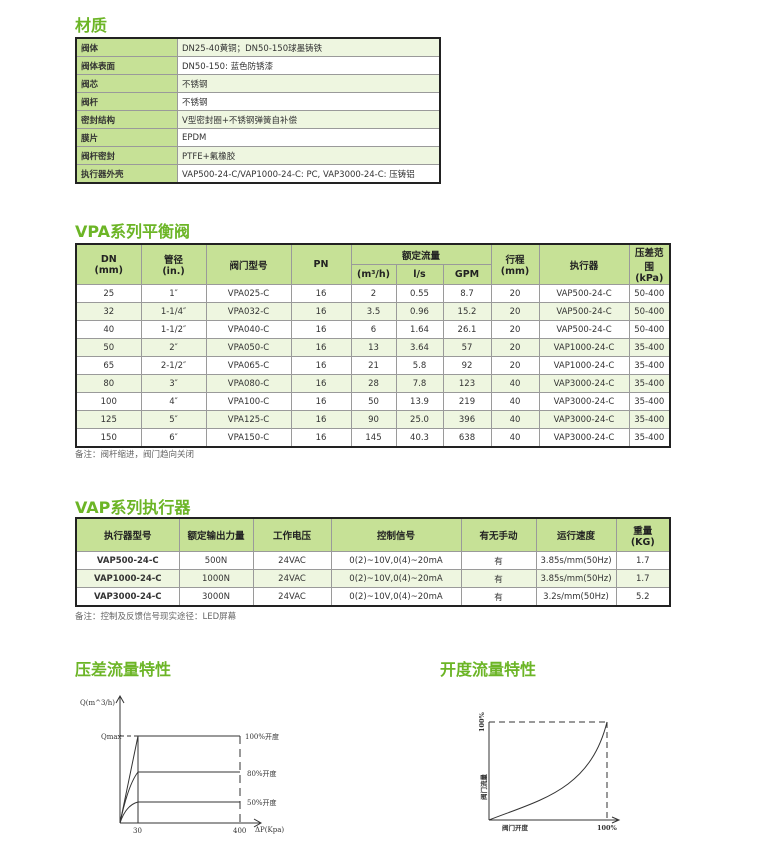  Describe the element at coordinates (373, 534) in the screenshot. I see `header-row: 执行器型号 额定输出力量 工作电压 控制信号 有无手动 运行速度 重量 (KG)` at that location.